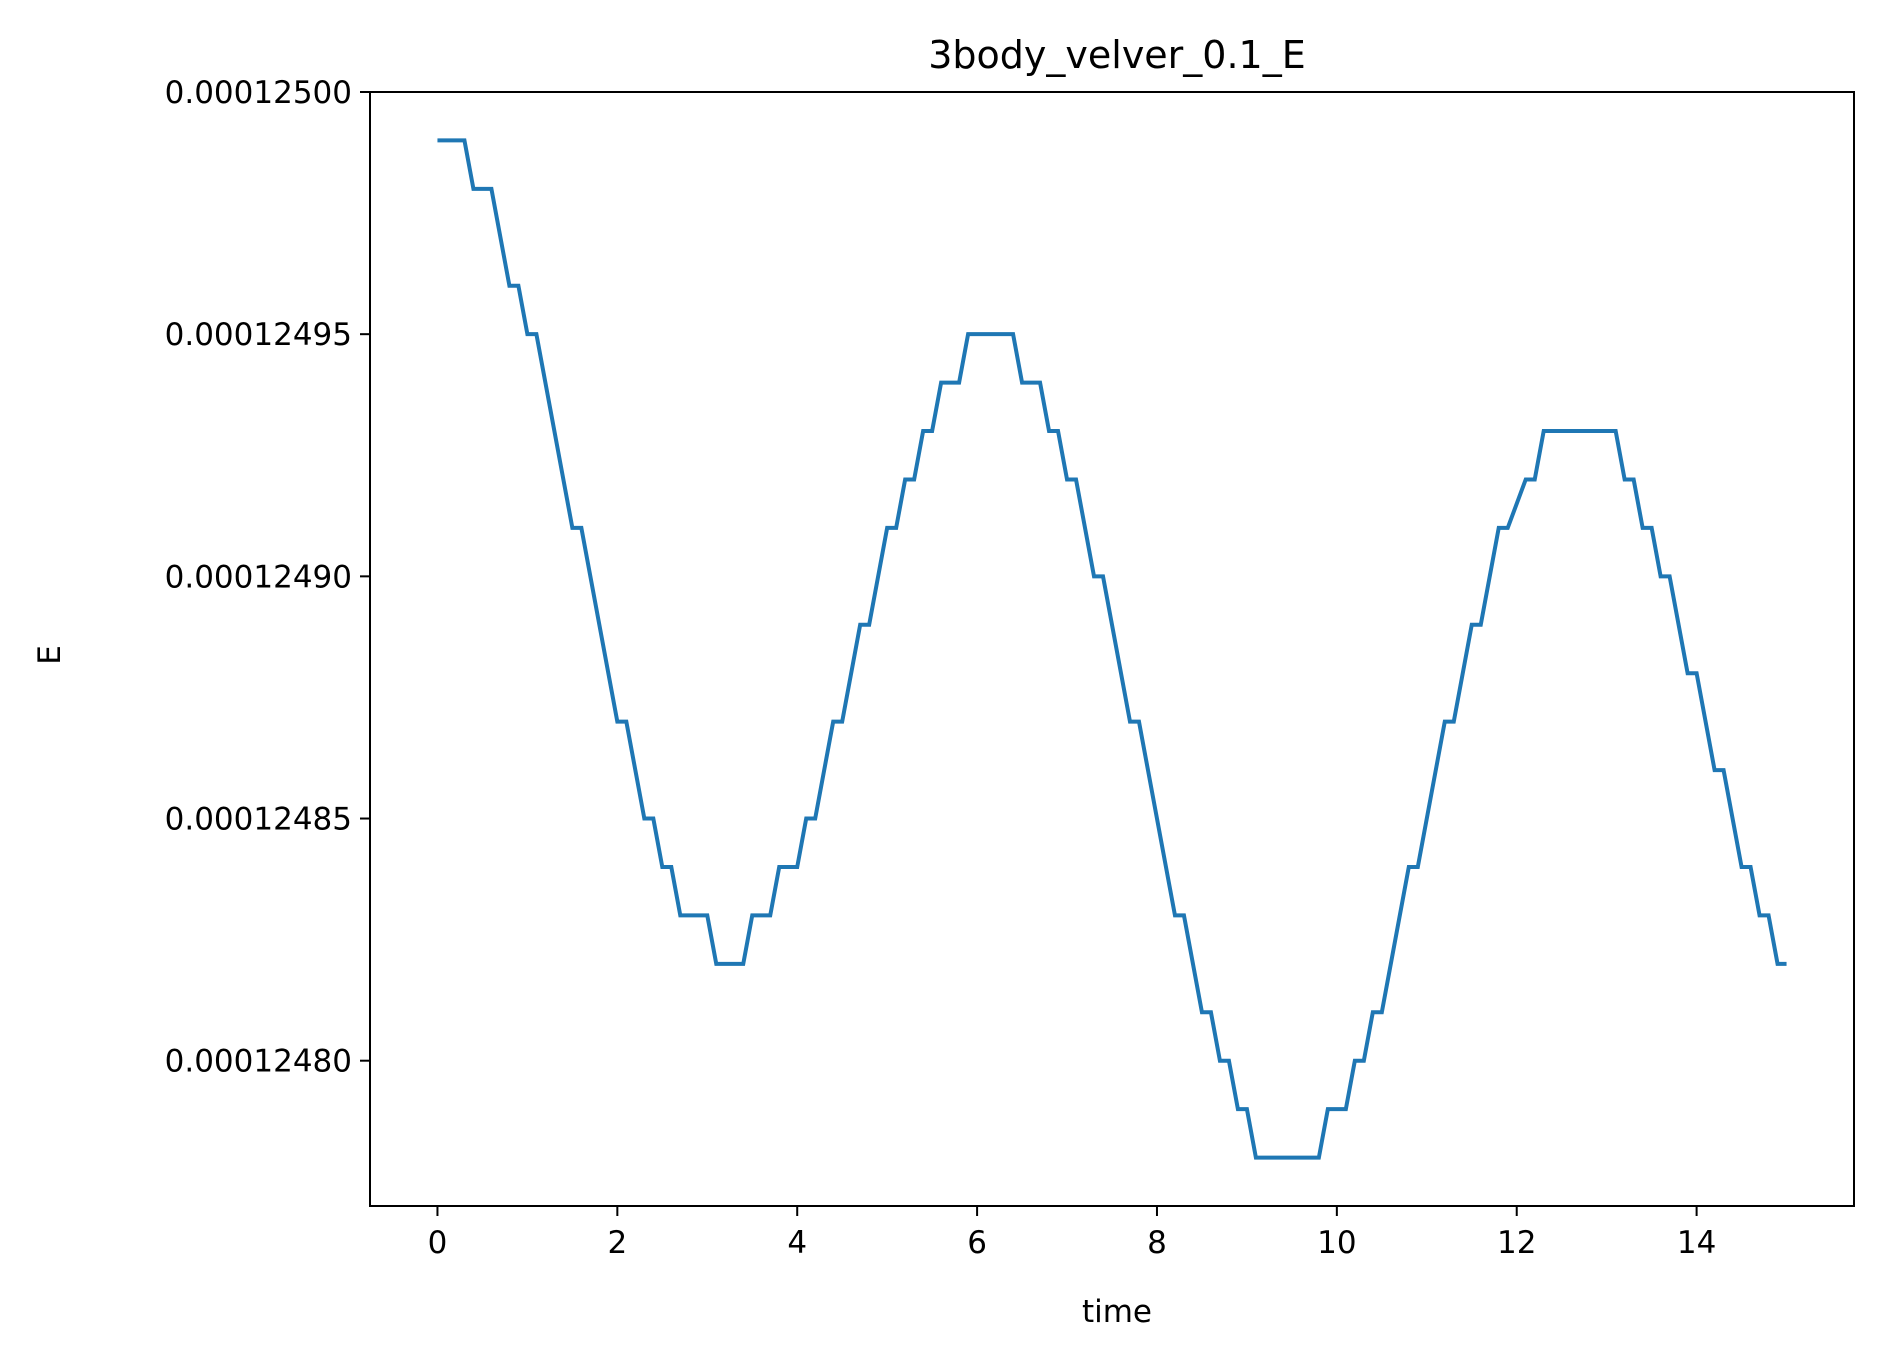 The height and width of the screenshot is (1357, 1885). Describe the element at coordinates (617, 1243) in the screenshot. I see `x-tick-label: 2` at that location.